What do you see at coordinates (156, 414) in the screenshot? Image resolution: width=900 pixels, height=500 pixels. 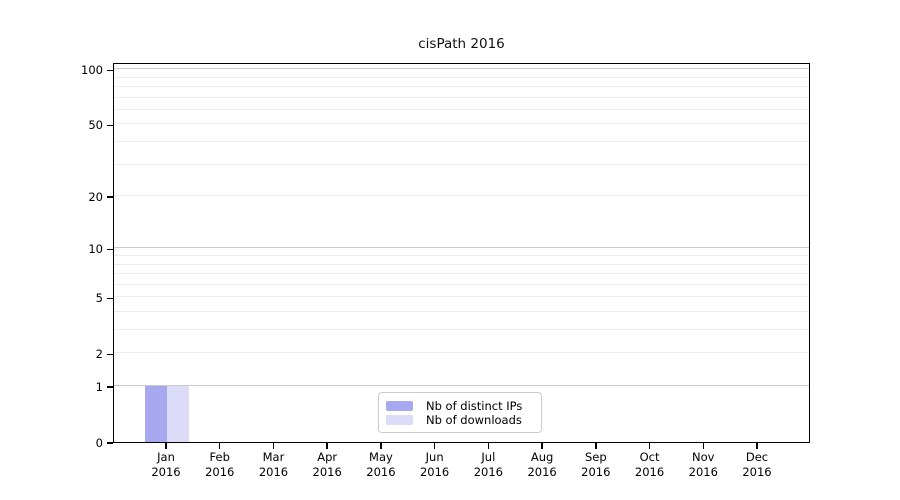 I see `bar-distinct-ips-jan` at bounding box center [156, 414].